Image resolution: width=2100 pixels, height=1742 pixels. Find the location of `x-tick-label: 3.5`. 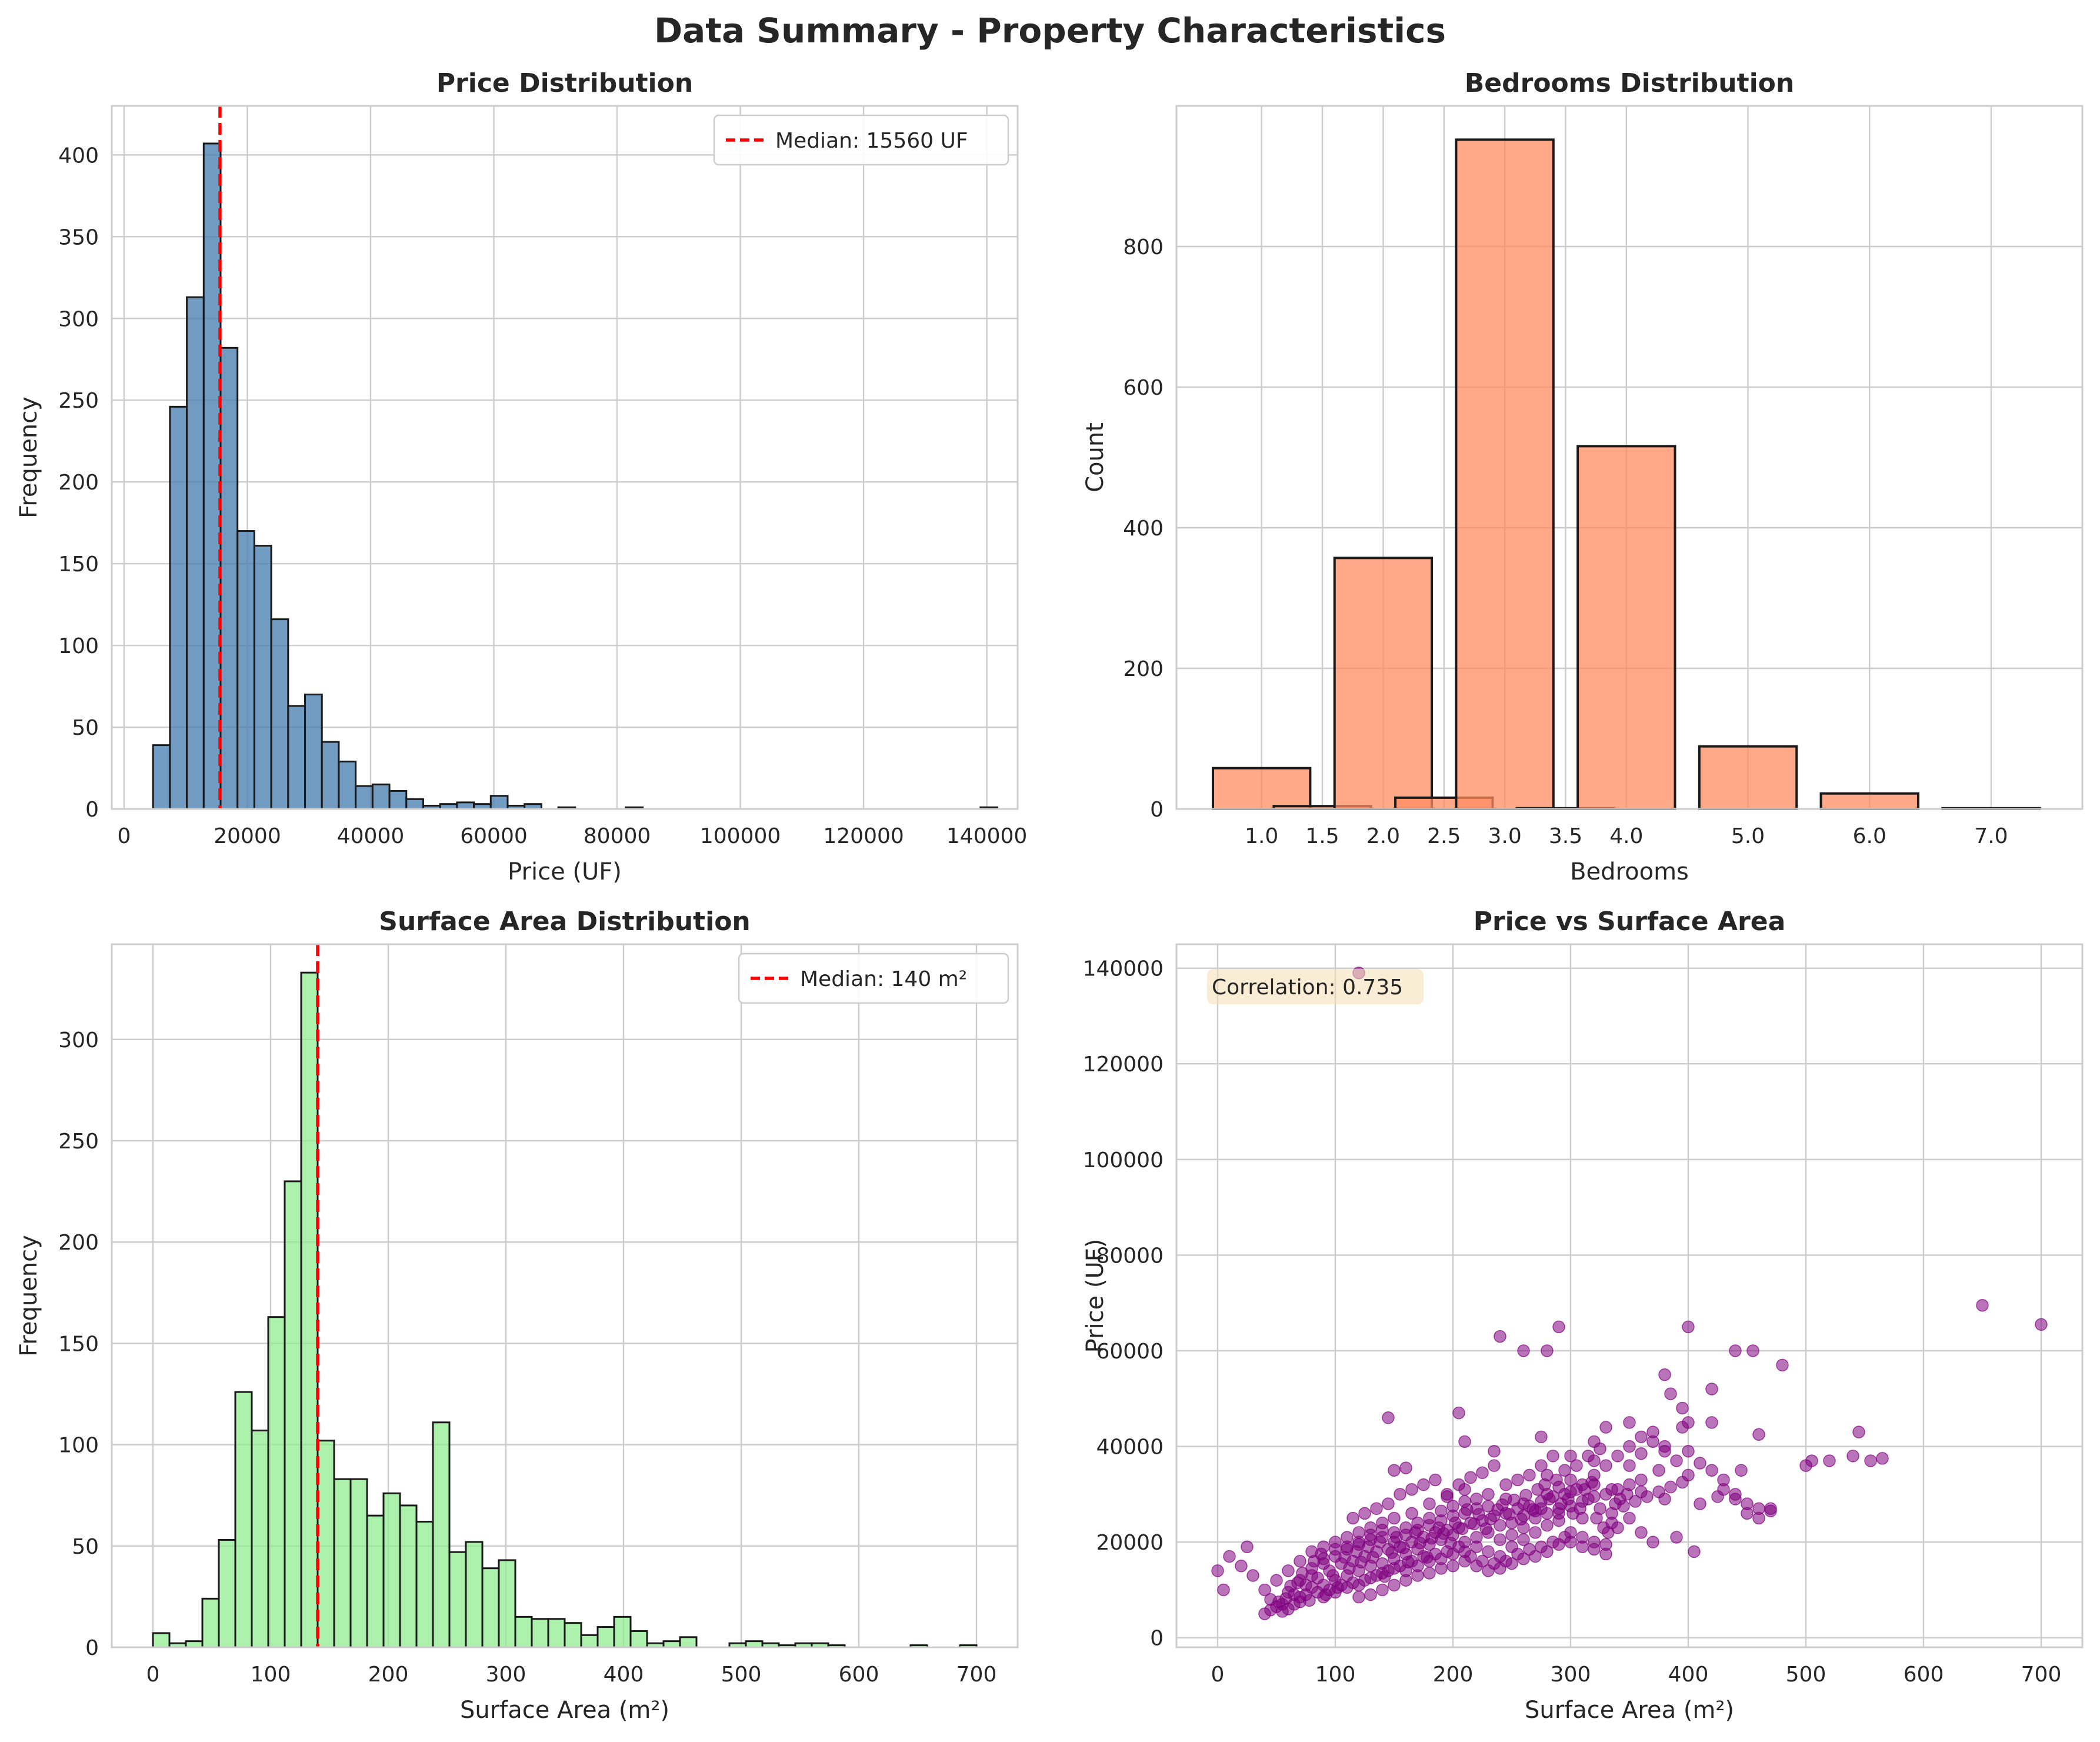

x-tick-label: 3.5 is located at coordinates (1565, 836).